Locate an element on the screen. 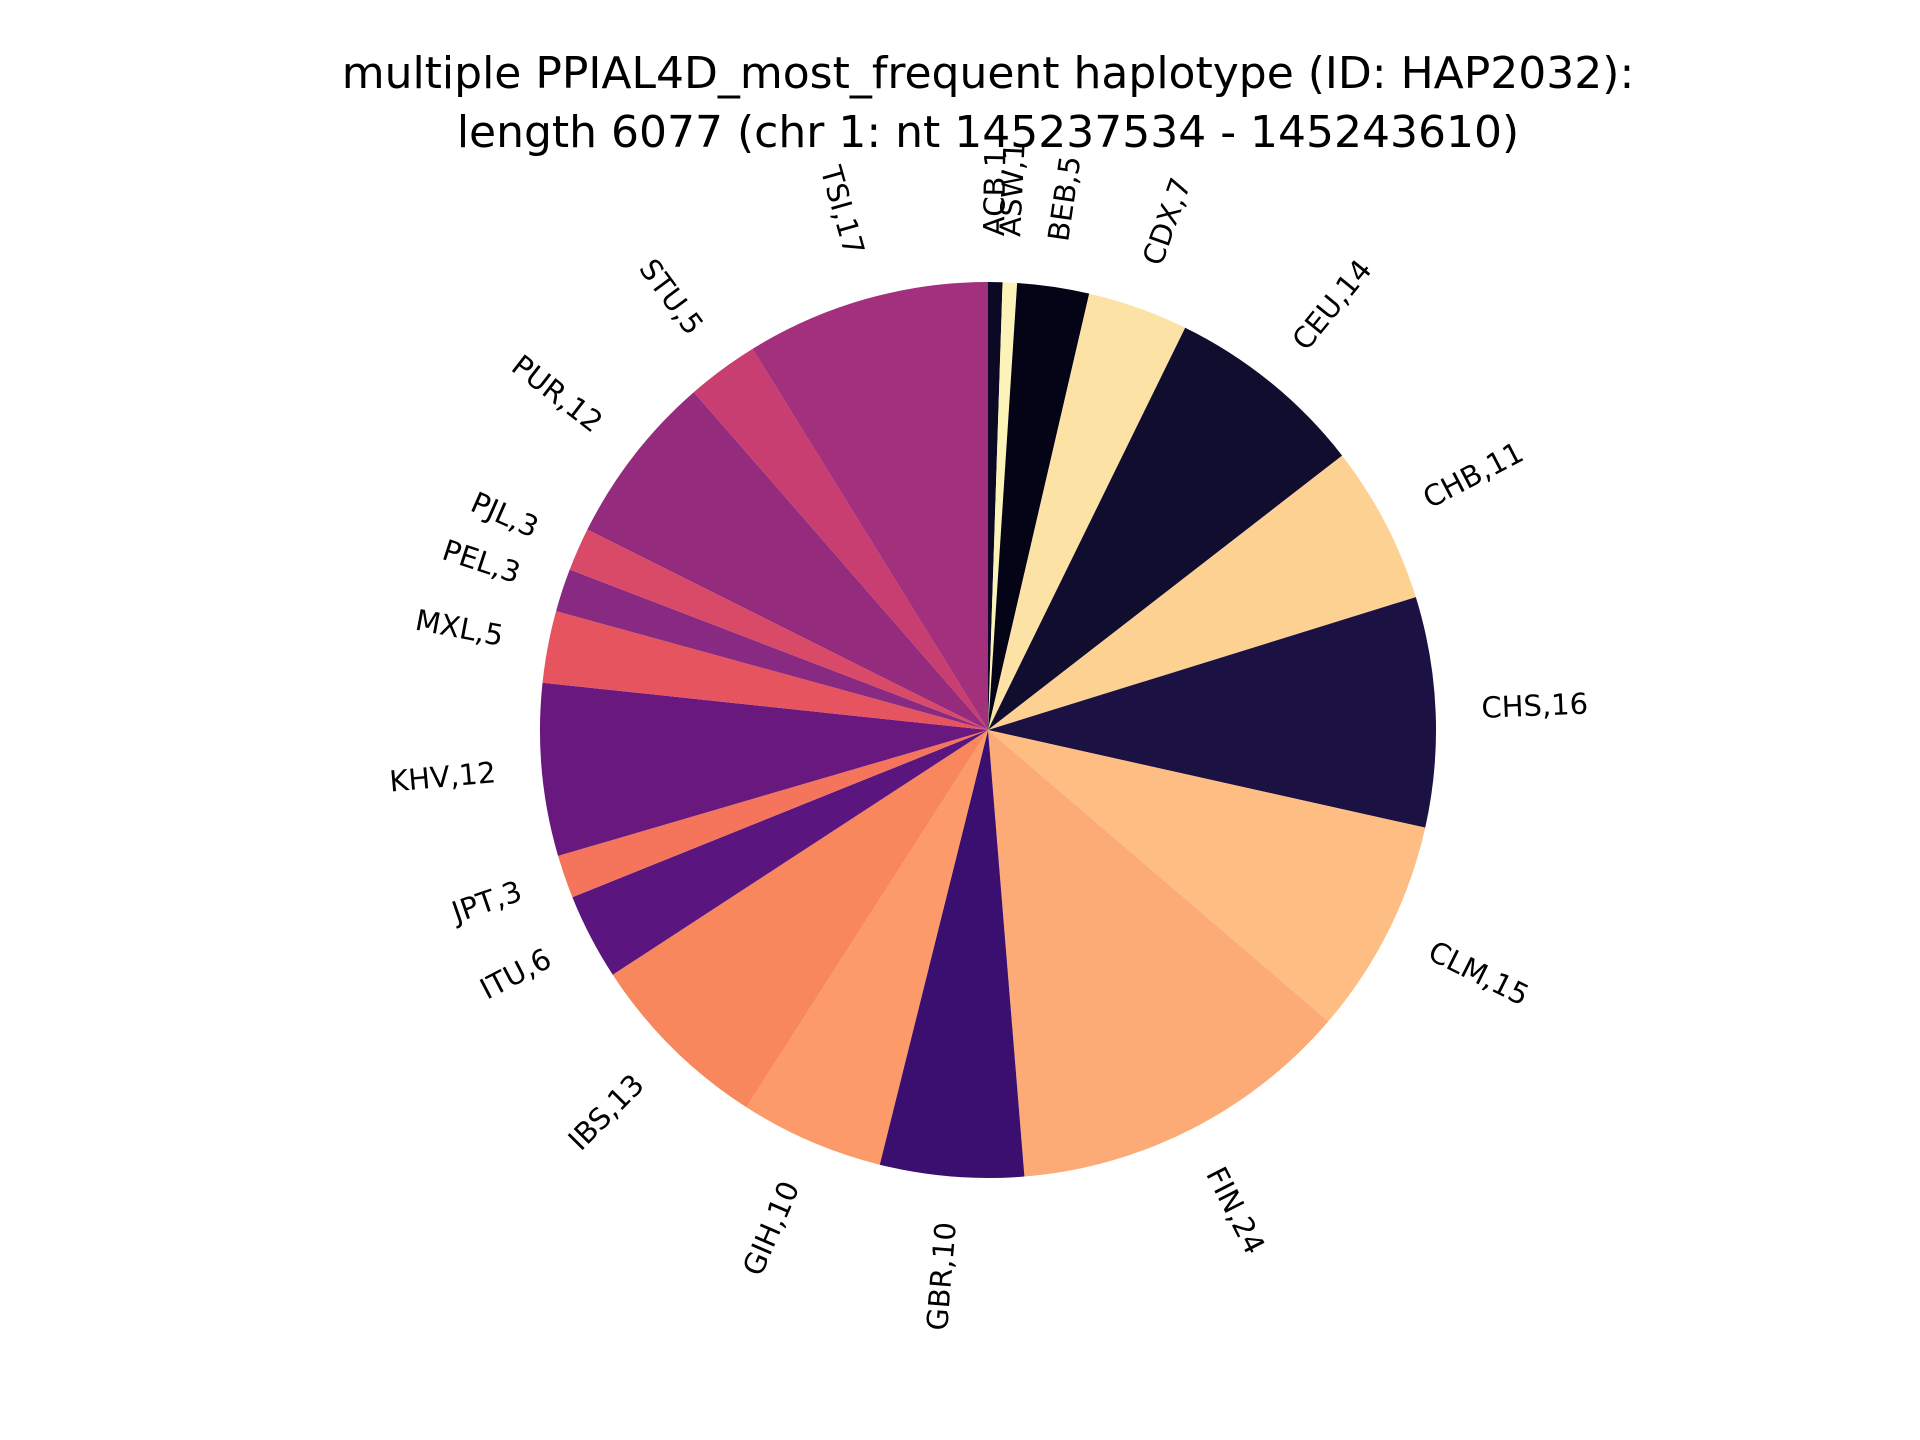 Image resolution: width=1920 pixels, height=1440 pixels. slice-label-chb: CHB,11 is located at coordinates (1473, 475).